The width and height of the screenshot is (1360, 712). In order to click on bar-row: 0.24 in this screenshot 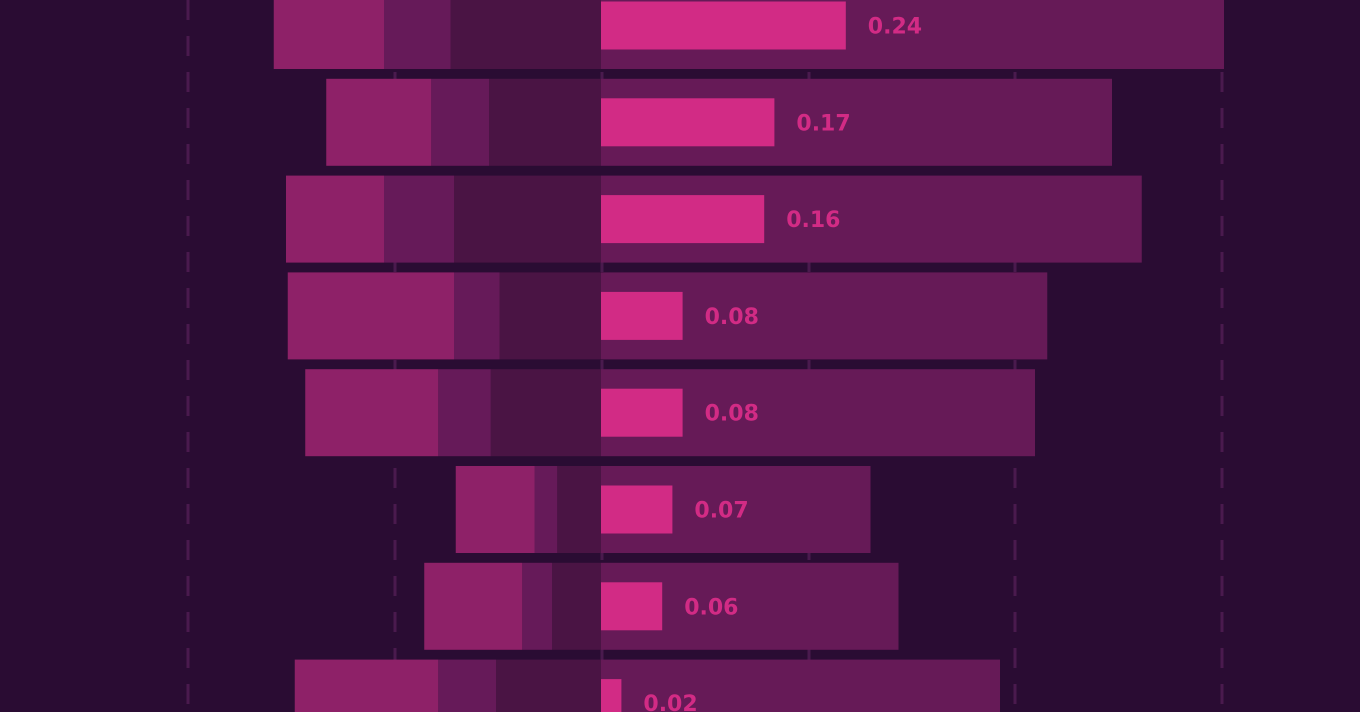, I will do `click(748, 34)`.